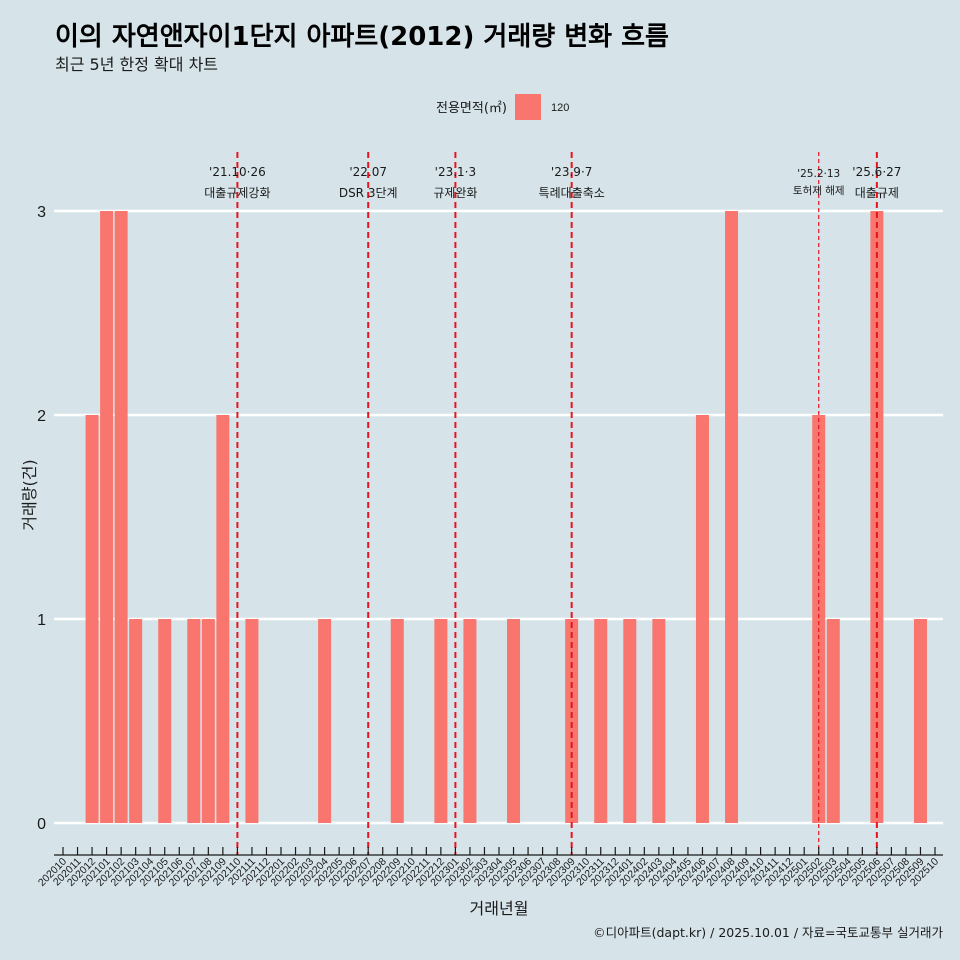  Describe the element at coordinates (571, 172) in the screenshot. I see `event-date-label: '23.9·7` at that location.